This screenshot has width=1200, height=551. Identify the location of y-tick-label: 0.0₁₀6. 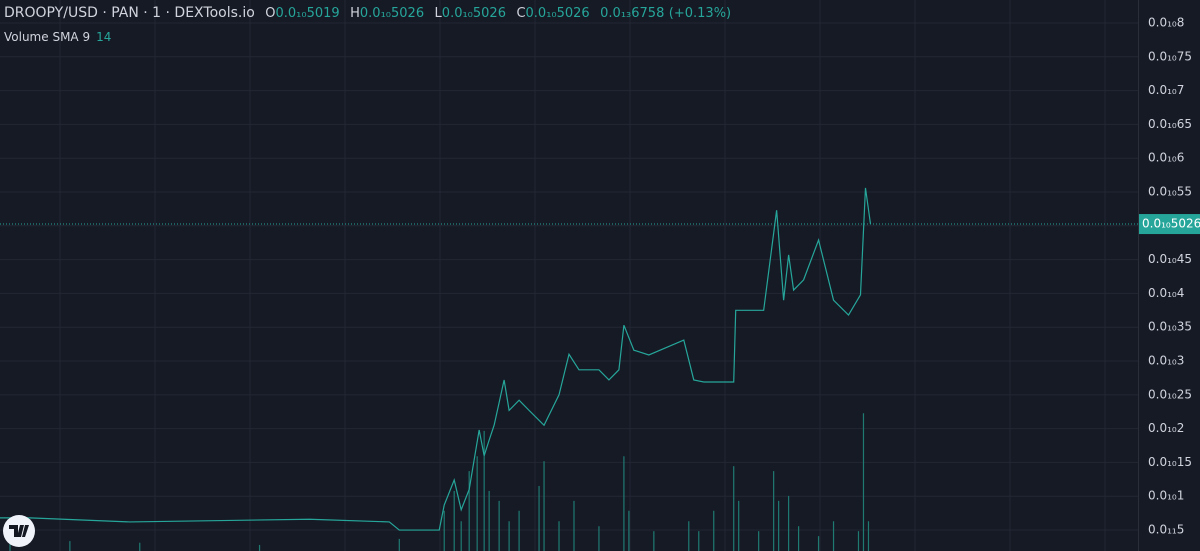
(1166, 158).